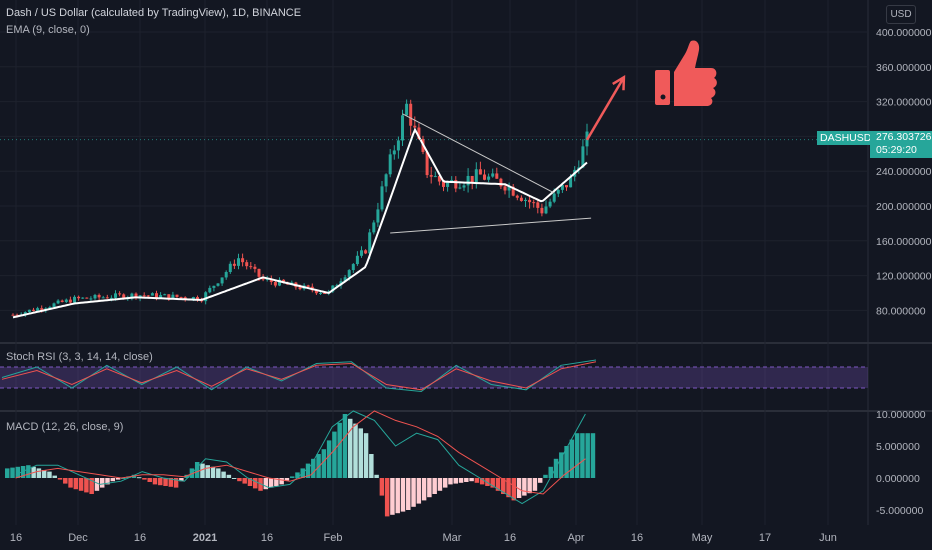 This screenshot has height=550, width=932. What do you see at coordinates (904, 103) in the screenshot?
I see `price-tick-label: 320.000000` at bounding box center [904, 103].